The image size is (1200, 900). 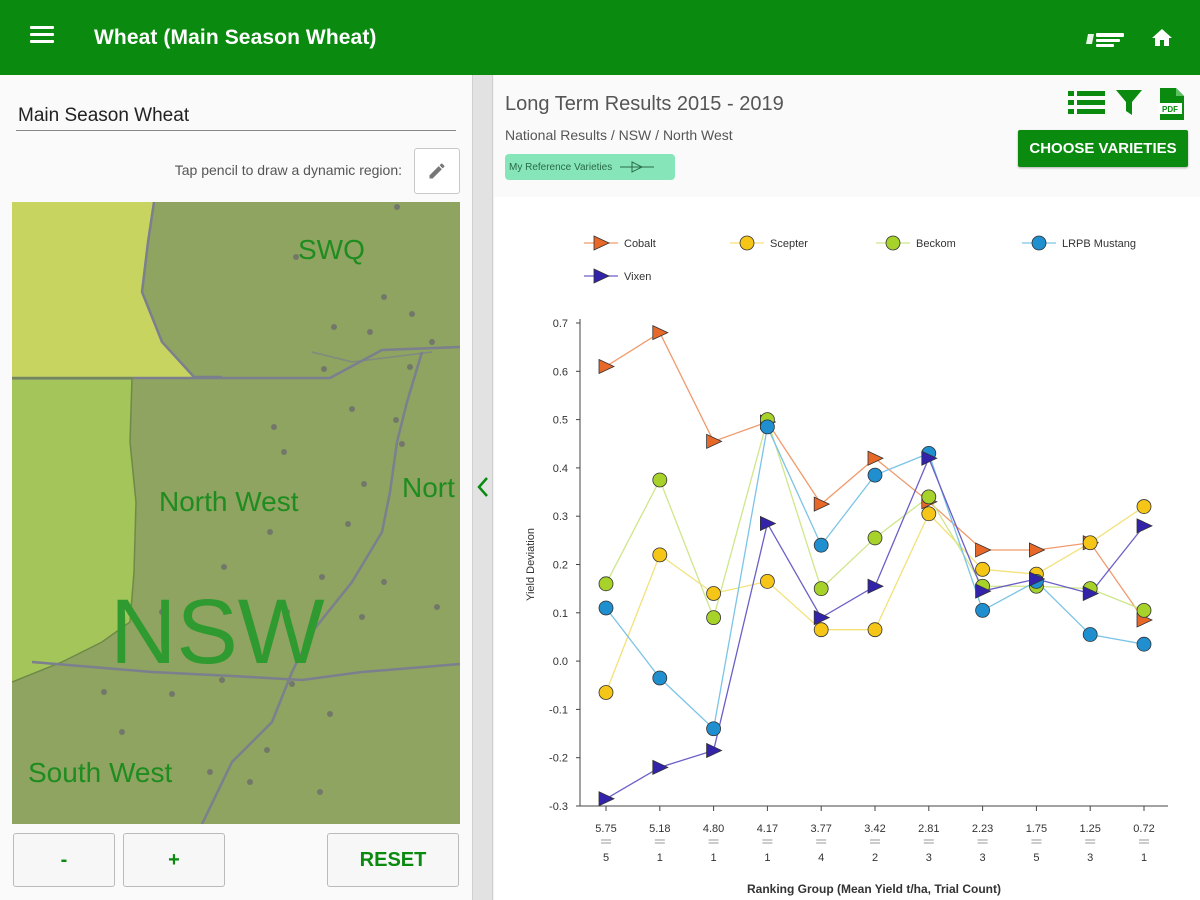 What do you see at coordinates (560, 372) in the screenshot?
I see `y-tick-label: 0.6` at bounding box center [560, 372].